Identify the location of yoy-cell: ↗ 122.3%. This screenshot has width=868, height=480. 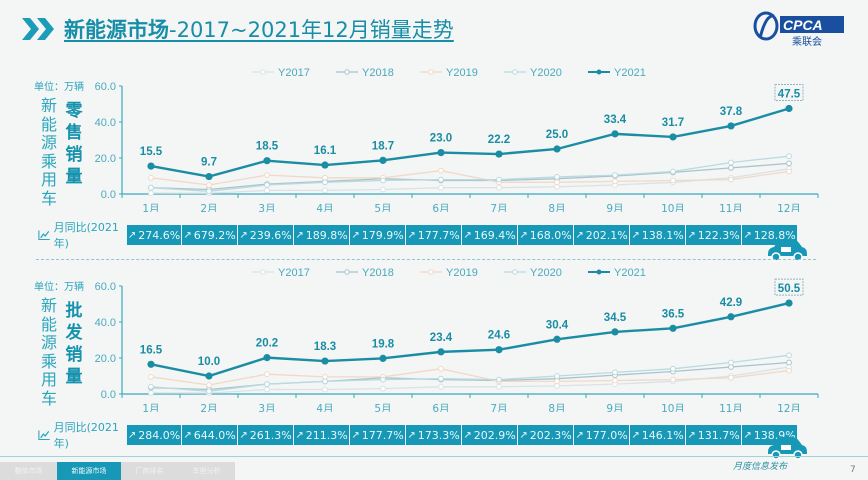
(714, 235).